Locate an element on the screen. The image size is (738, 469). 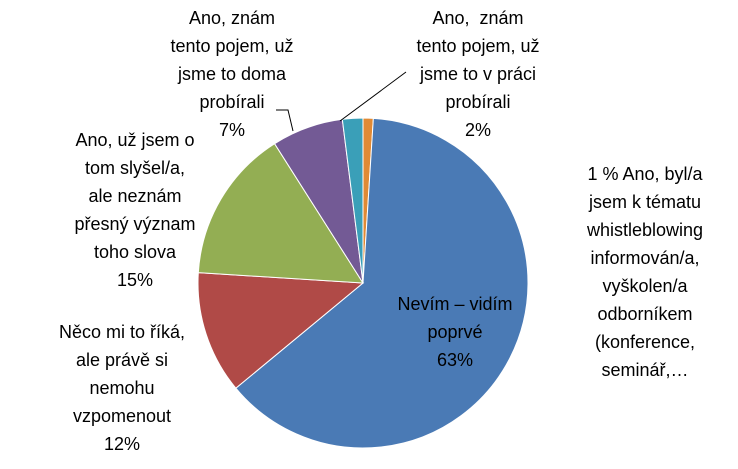
value-label: 7% is located at coordinates (232, 130).